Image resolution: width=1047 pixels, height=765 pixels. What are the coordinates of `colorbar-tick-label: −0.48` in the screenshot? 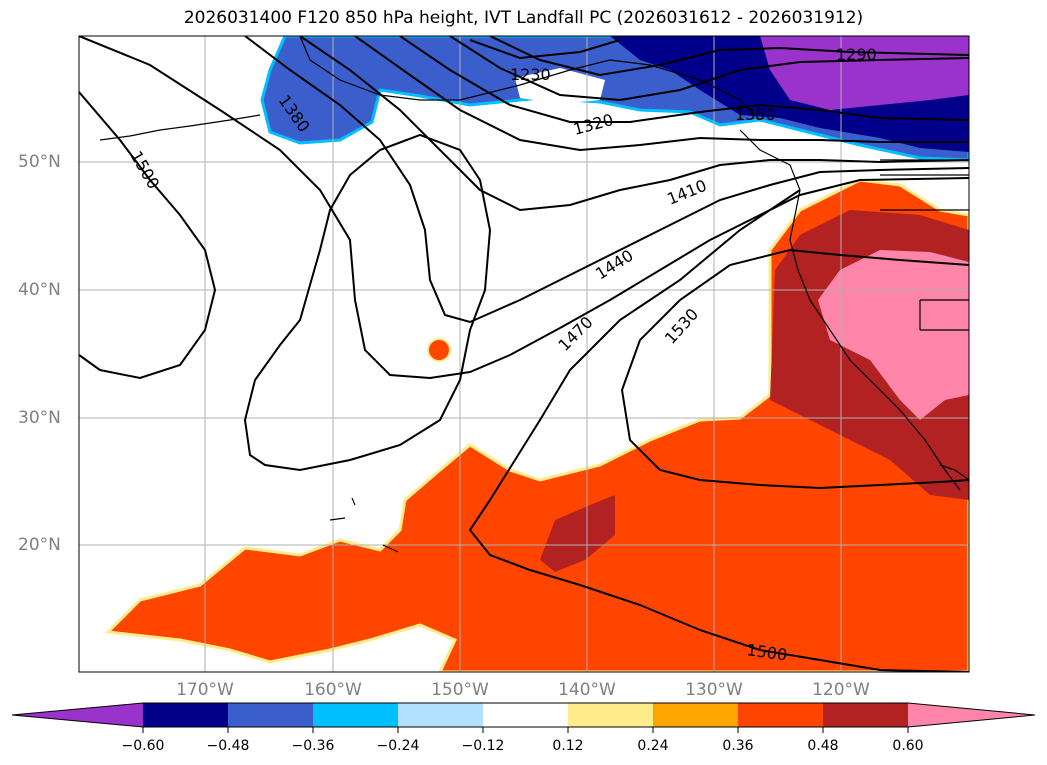 It's located at (228, 746).